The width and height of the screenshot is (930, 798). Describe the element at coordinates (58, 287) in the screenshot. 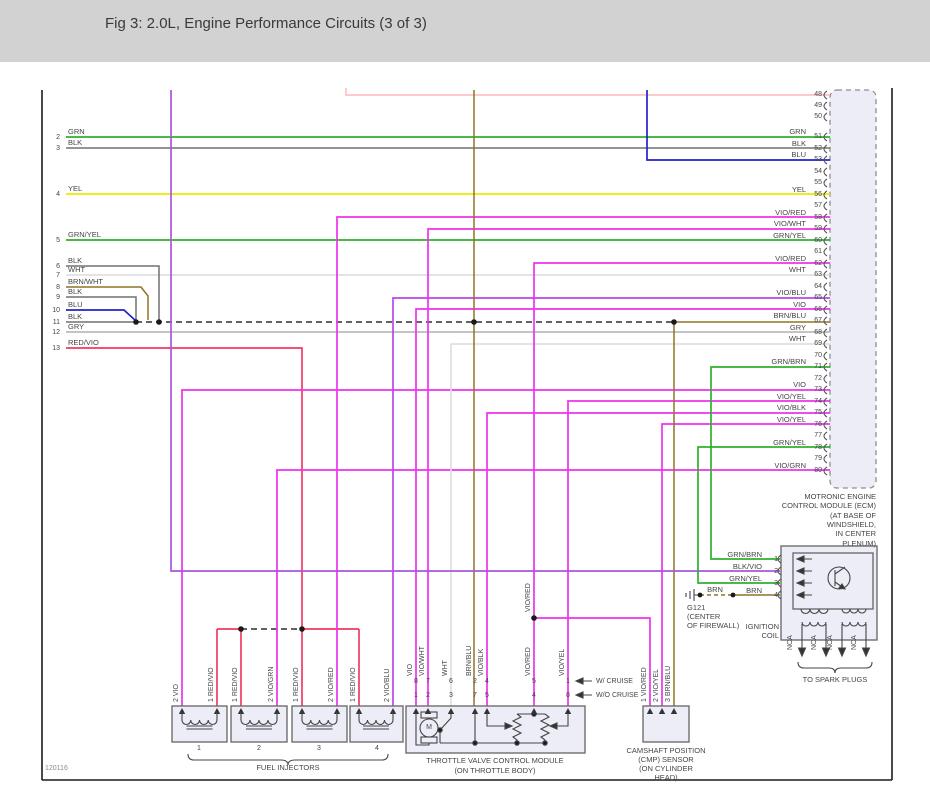

I see `left-pin-number: 8` at that location.